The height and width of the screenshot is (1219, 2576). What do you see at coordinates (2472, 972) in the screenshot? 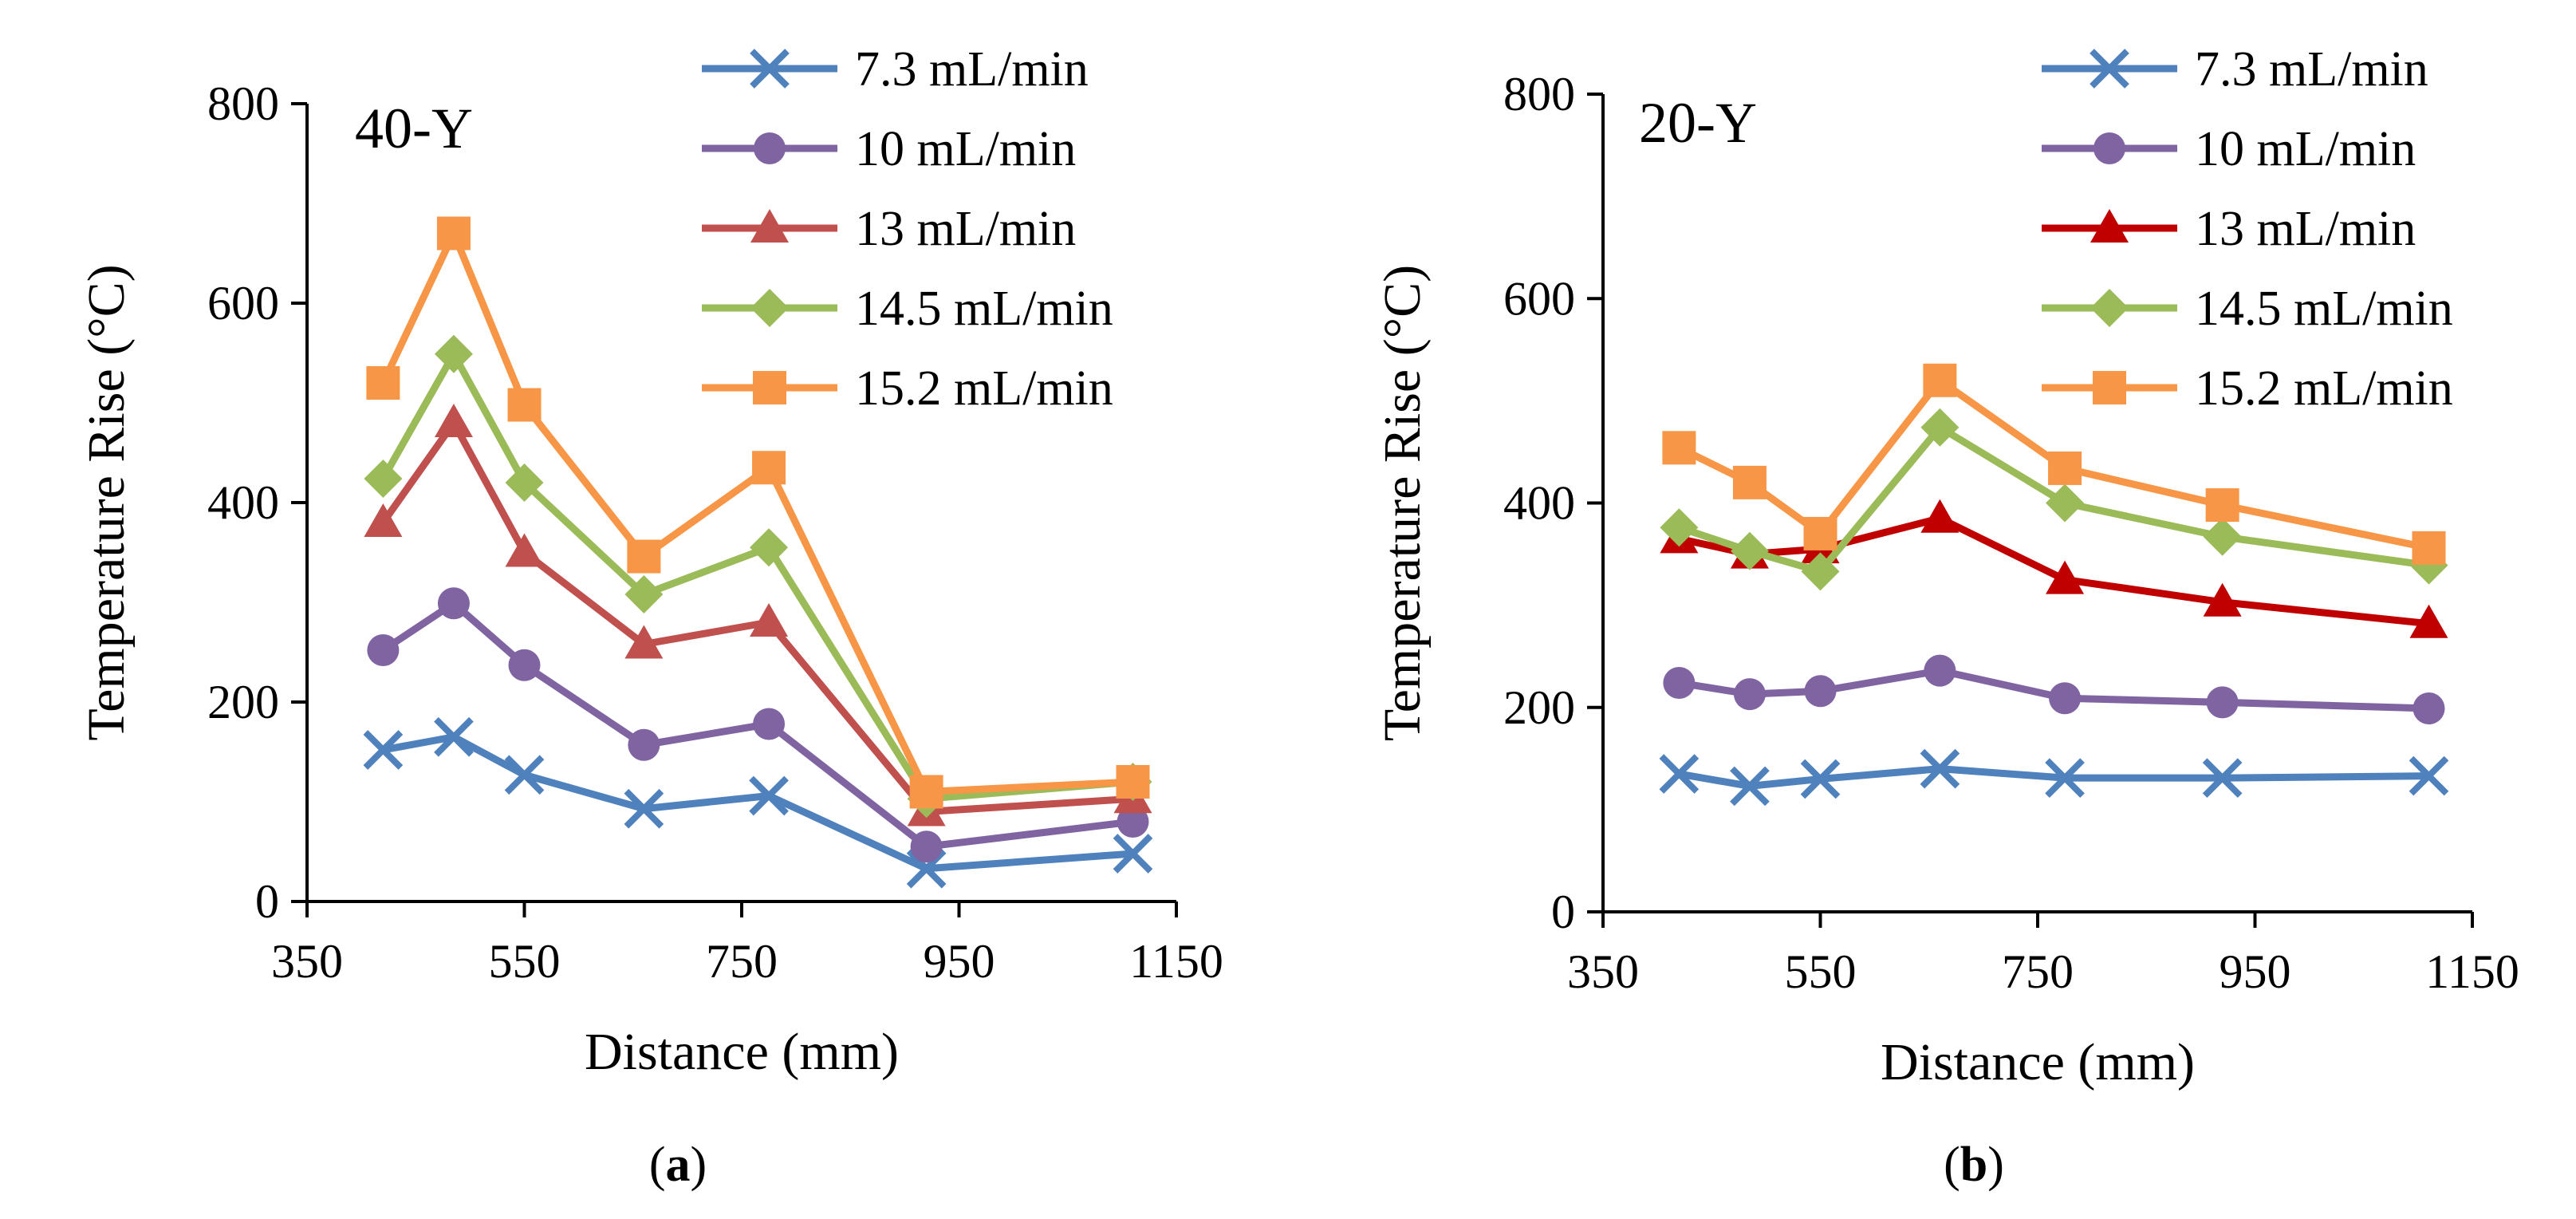
I see `x-tick-label: 1150` at bounding box center [2472, 972].